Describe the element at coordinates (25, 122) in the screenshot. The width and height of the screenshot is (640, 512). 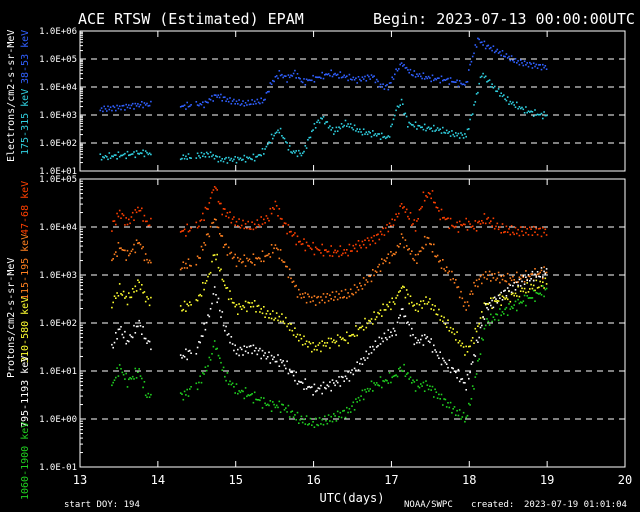
I see `legend-e-high: 175-315 keV` at that location.